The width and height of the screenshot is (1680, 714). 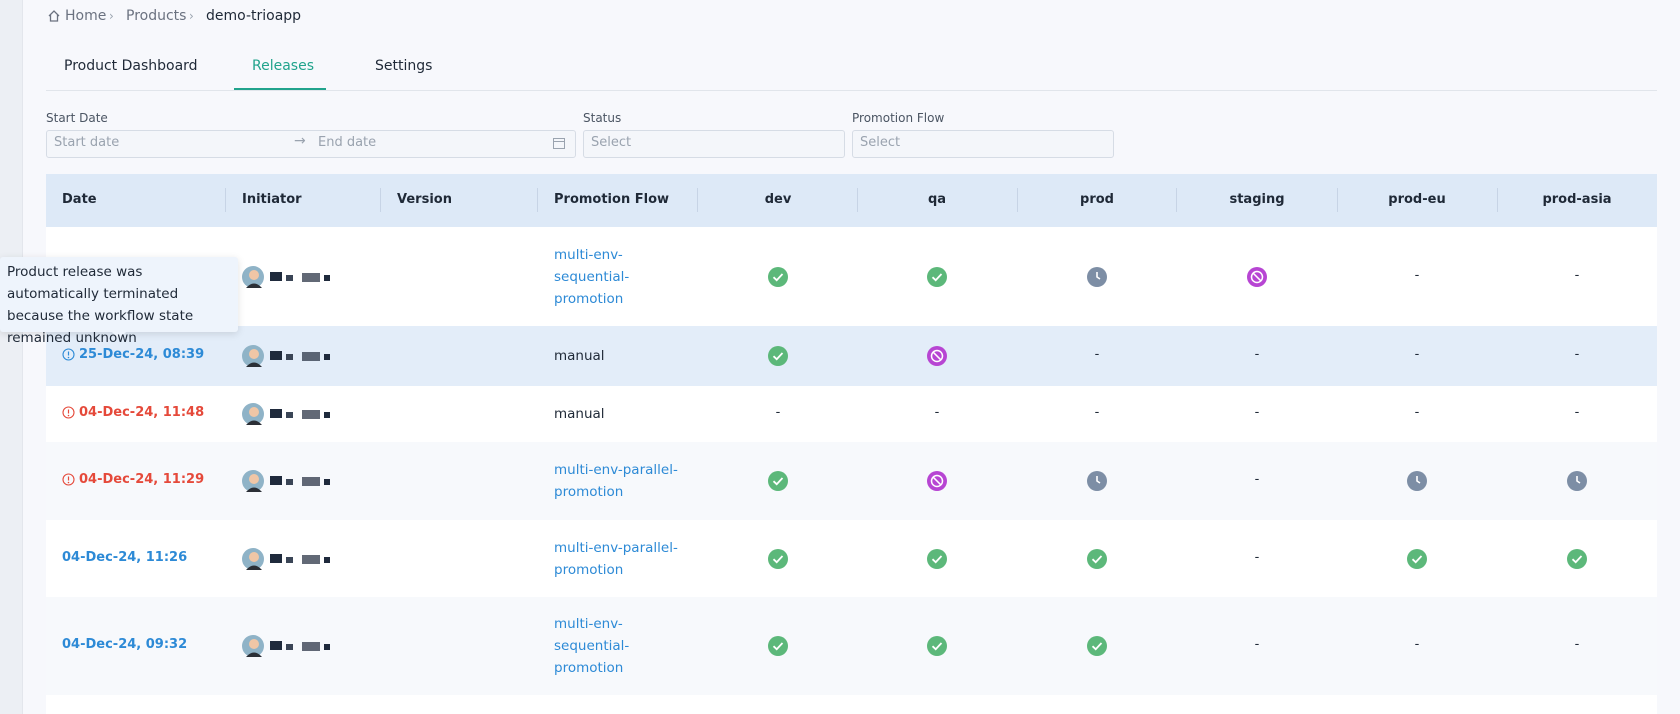 What do you see at coordinates (125, 644) in the screenshot?
I see `release-date: 04-Dec-24, 09:32` at bounding box center [125, 644].